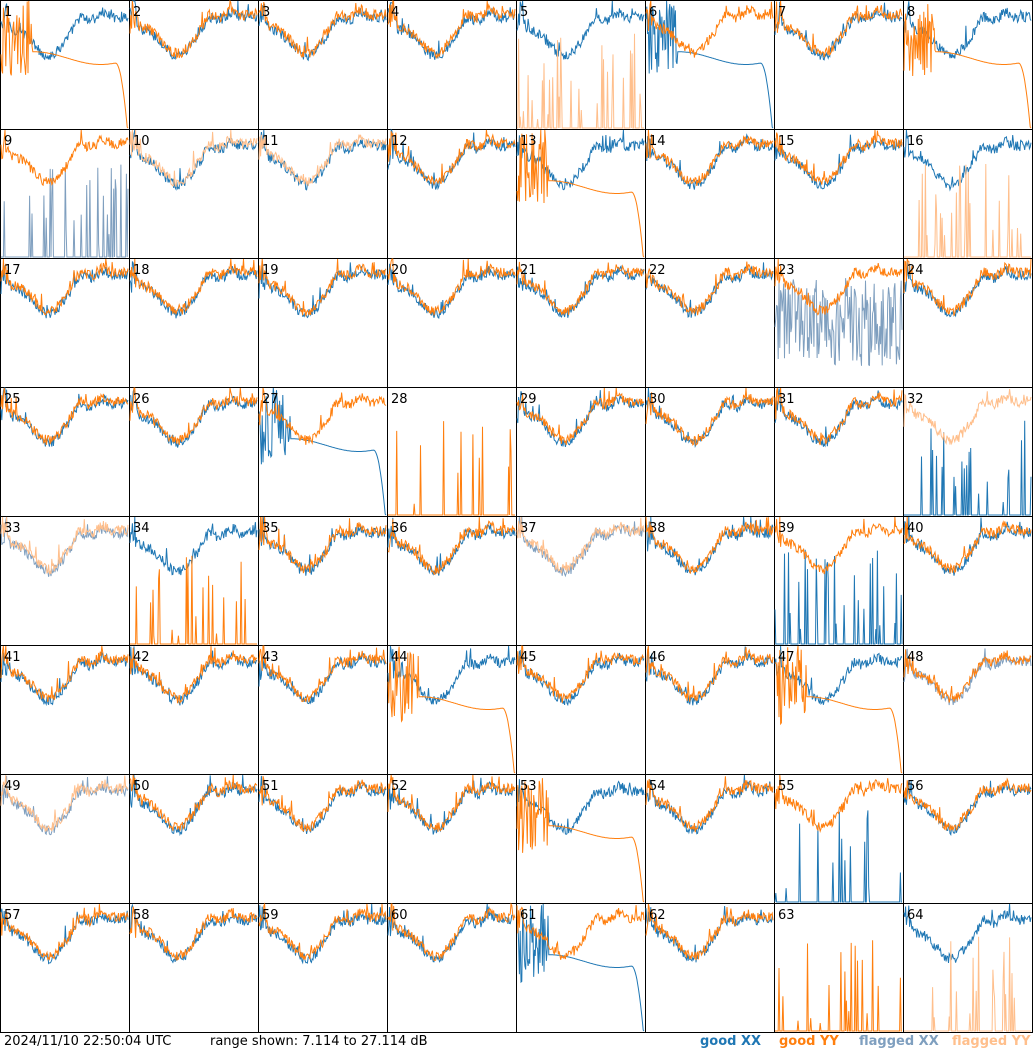 The width and height of the screenshot is (1033, 1053). Describe the element at coordinates (194, 839) in the screenshot. I see `panel-50: 50` at that location.